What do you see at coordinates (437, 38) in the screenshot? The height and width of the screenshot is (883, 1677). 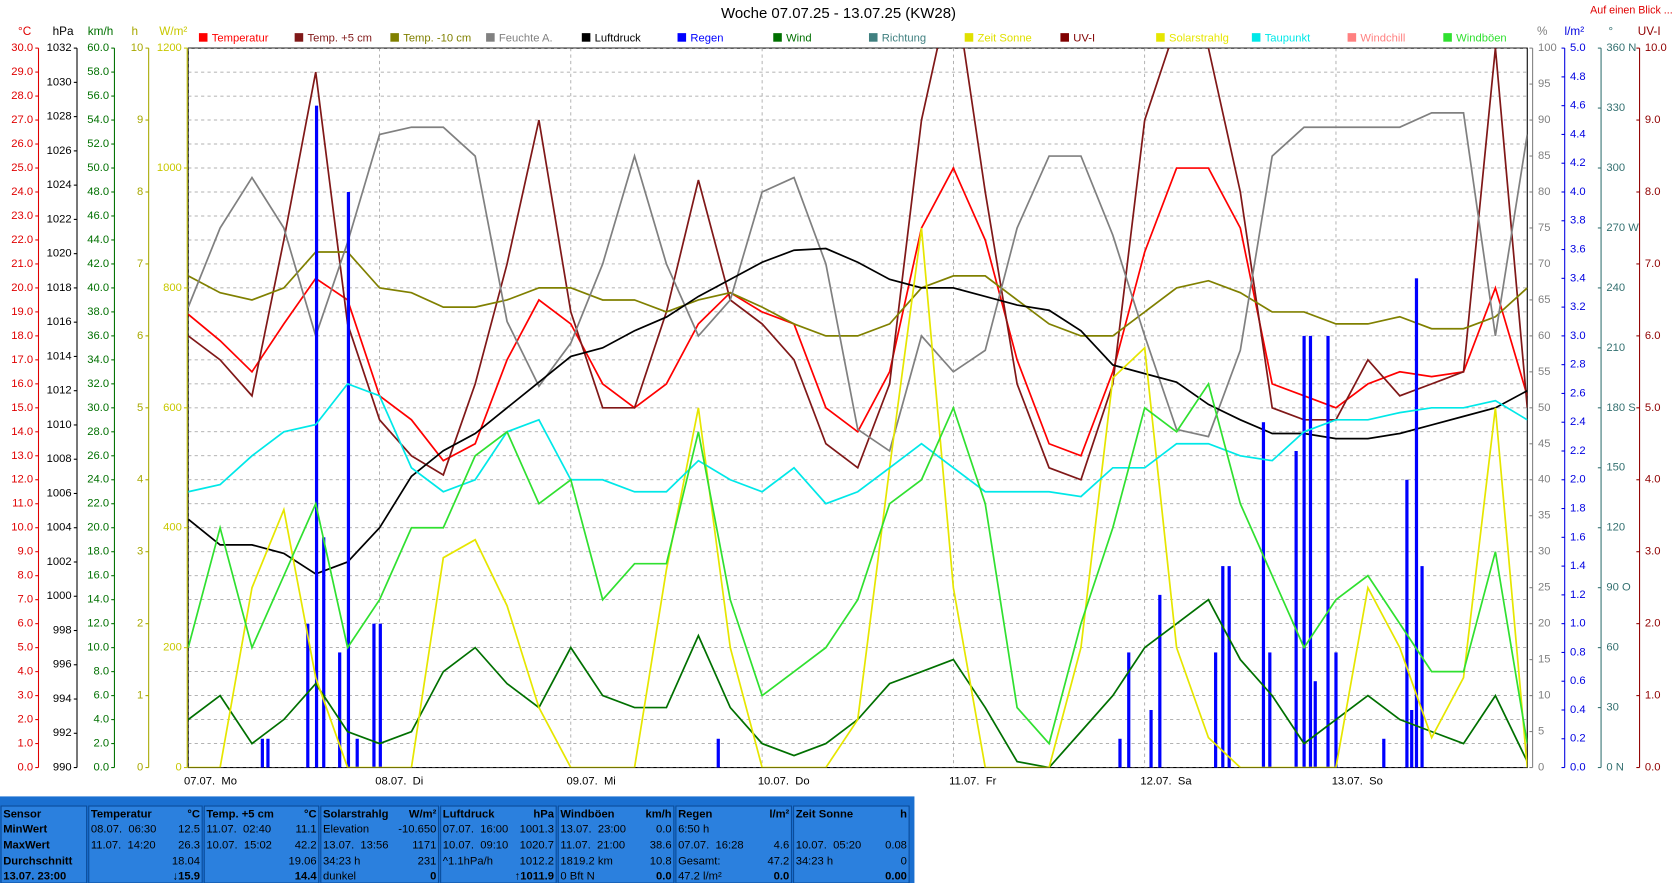 I see `legend-label: Temp. -10 cm` at bounding box center [437, 38].